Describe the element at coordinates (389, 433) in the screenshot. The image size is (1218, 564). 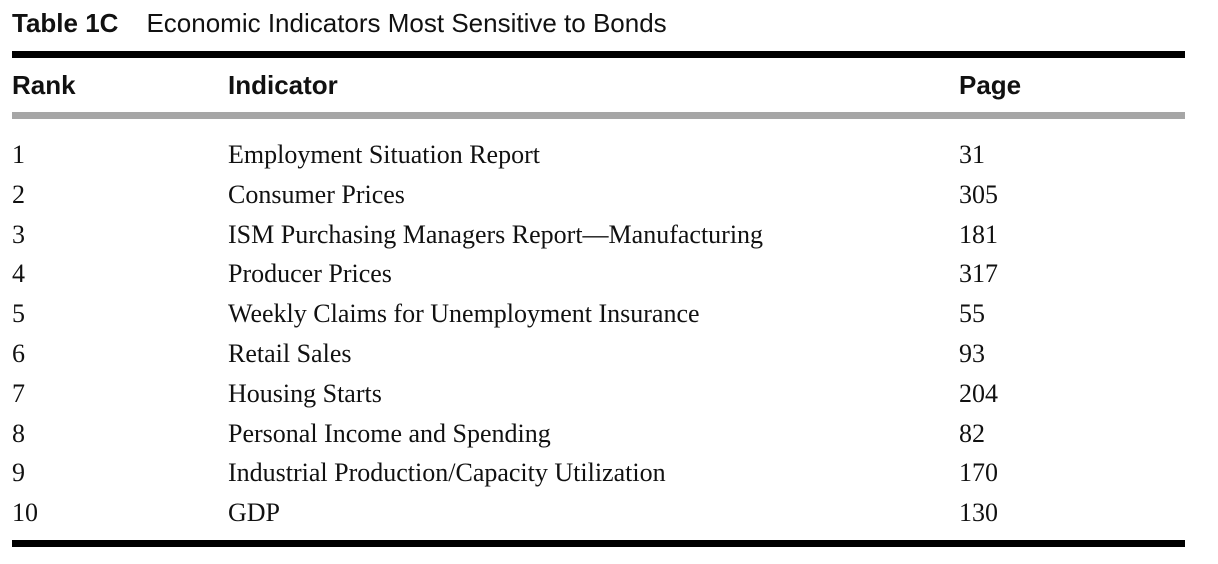
I see `indicator-cell: Personal Income and Spending` at that location.